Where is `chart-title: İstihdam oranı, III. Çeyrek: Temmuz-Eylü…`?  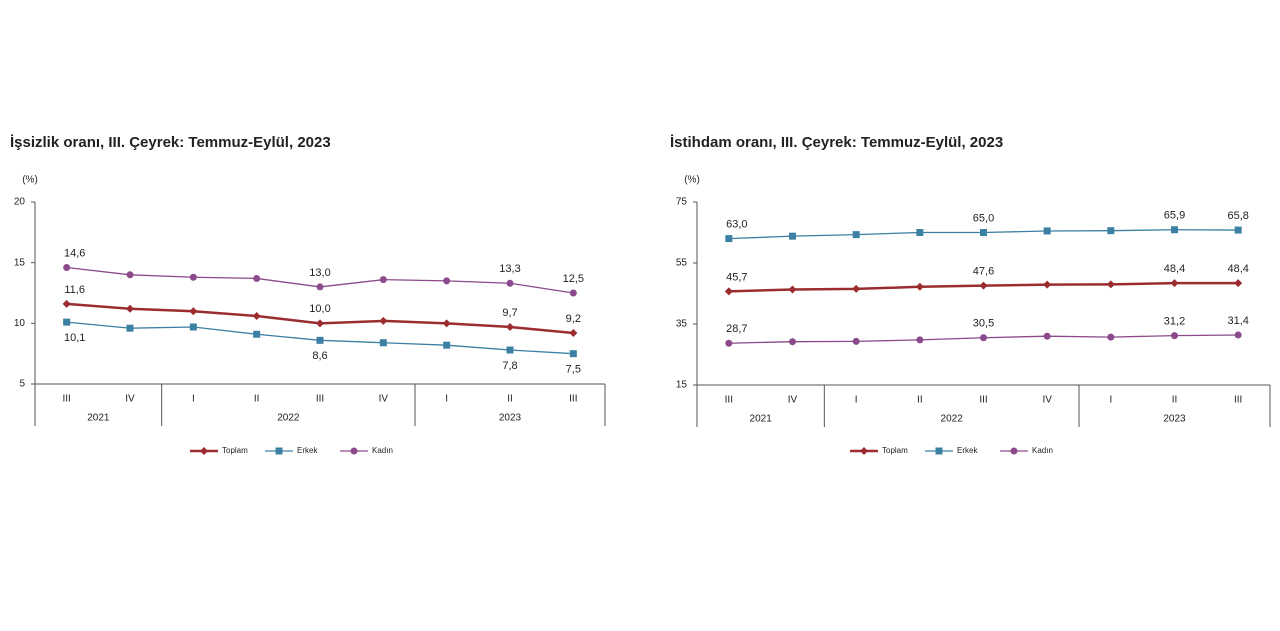
chart-title: İstihdam oranı, III. Çeyrek: Temmuz-Eylü… is located at coordinates (836, 142).